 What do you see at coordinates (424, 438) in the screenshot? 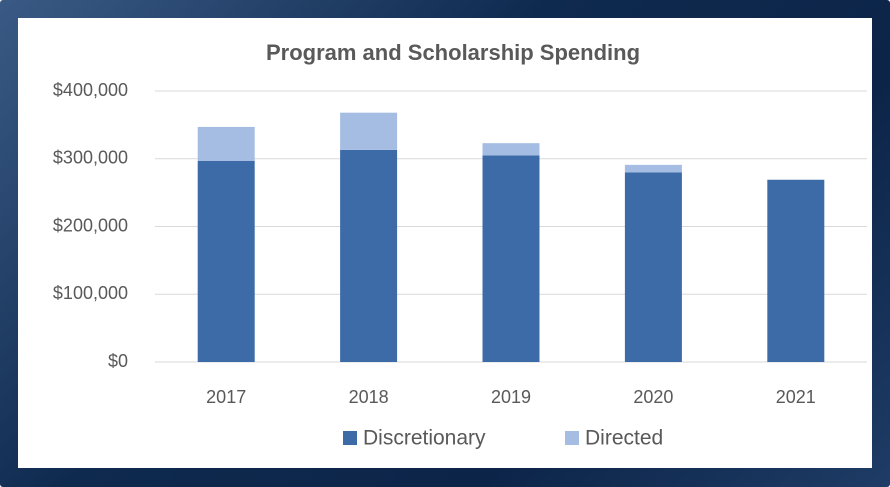
I see `legend-label: Discretionary` at bounding box center [424, 438].